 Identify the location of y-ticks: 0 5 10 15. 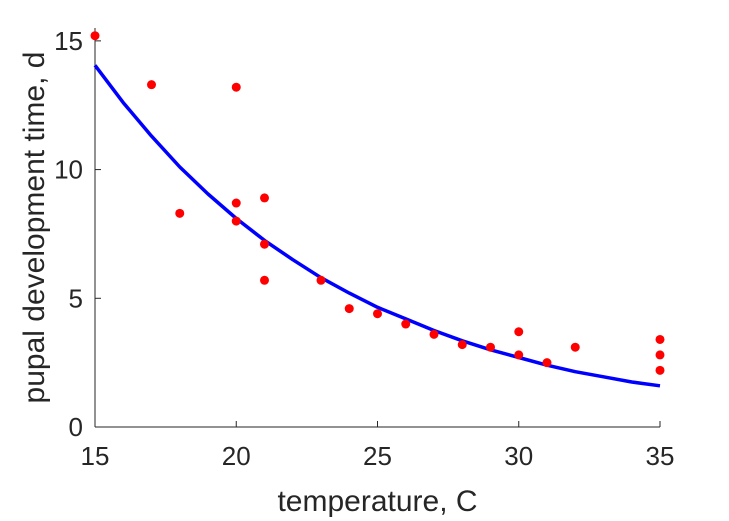
(77, 234).